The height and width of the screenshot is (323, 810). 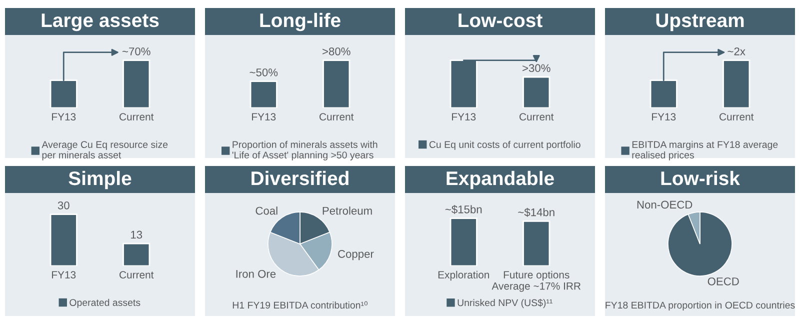 What do you see at coordinates (105, 150) in the screenshot?
I see `legend-label: Average Cu Eq resource size per minerals asset` at bounding box center [105, 150].